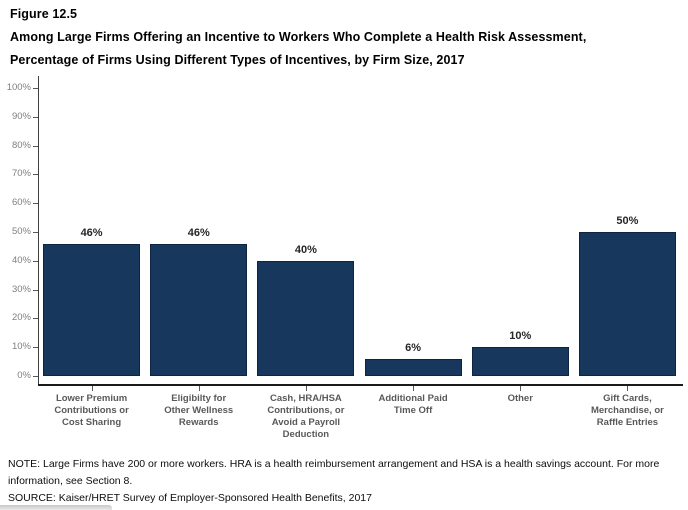 The image size is (688, 510). What do you see at coordinates (199, 410) in the screenshot?
I see `category-label: Eligibilty for Other Wellness Rewards` at bounding box center [199, 410].